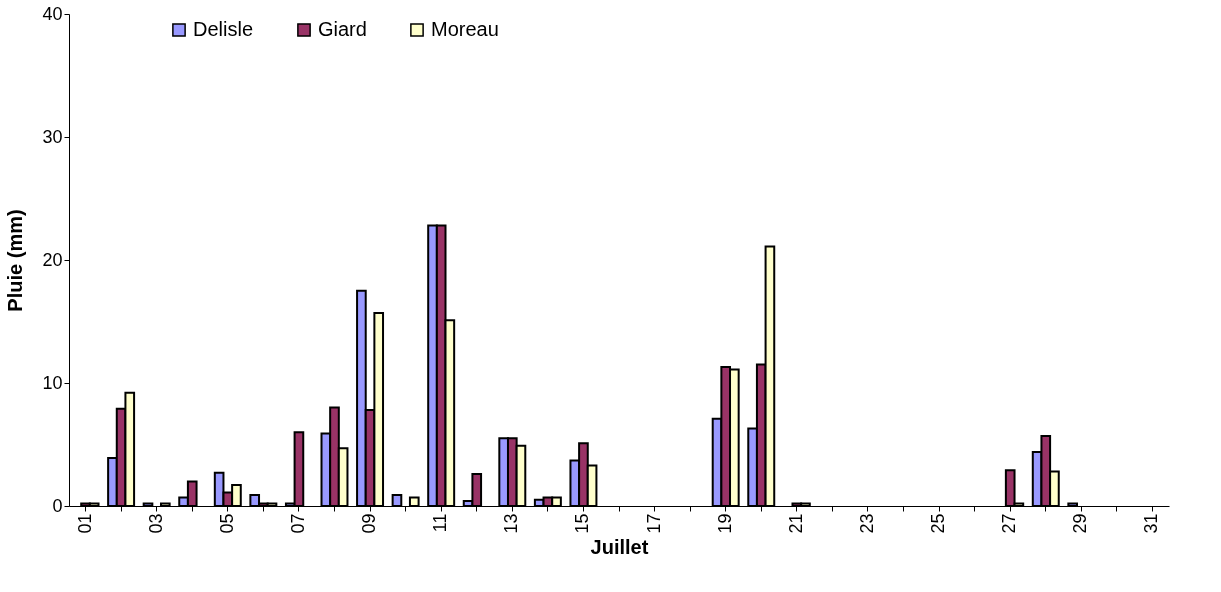  What do you see at coordinates (724, 523) in the screenshot?
I see `x-tick-label: 19` at bounding box center [724, 523].